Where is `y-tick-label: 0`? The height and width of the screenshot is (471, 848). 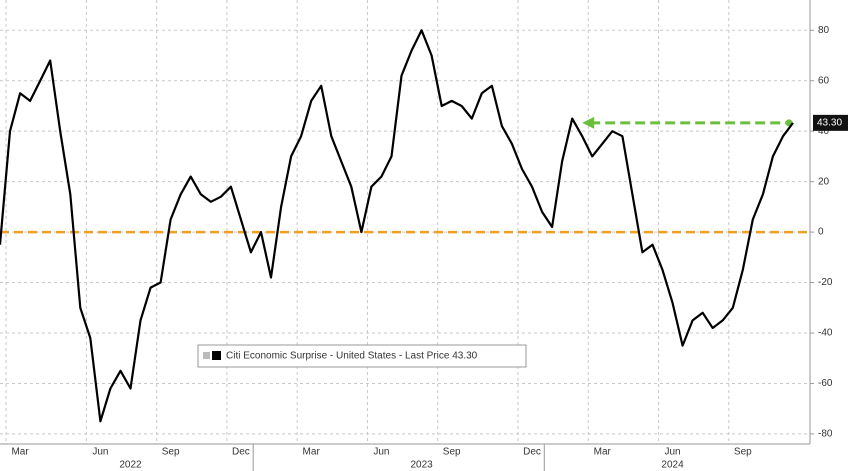 y-tick-label: 0 is located at coordinates (821, 232).